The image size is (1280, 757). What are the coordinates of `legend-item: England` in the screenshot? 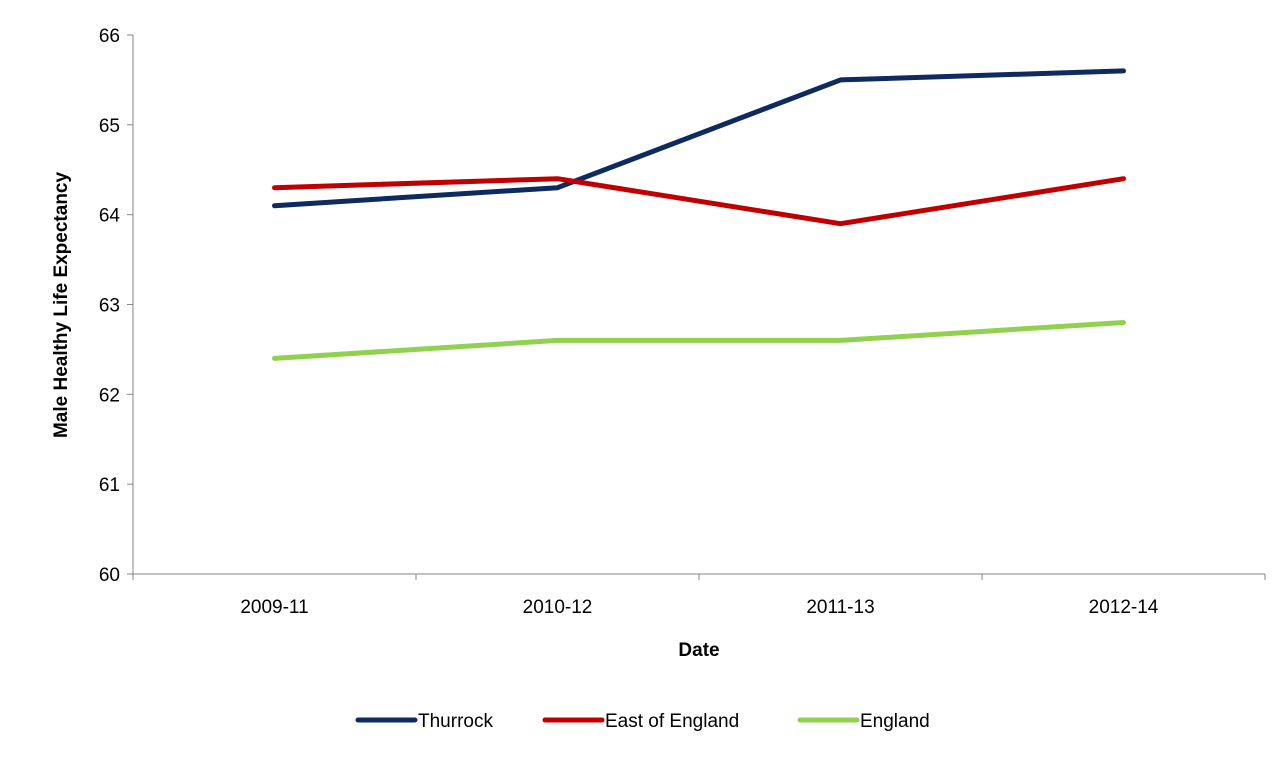 It's located at (863, 721).